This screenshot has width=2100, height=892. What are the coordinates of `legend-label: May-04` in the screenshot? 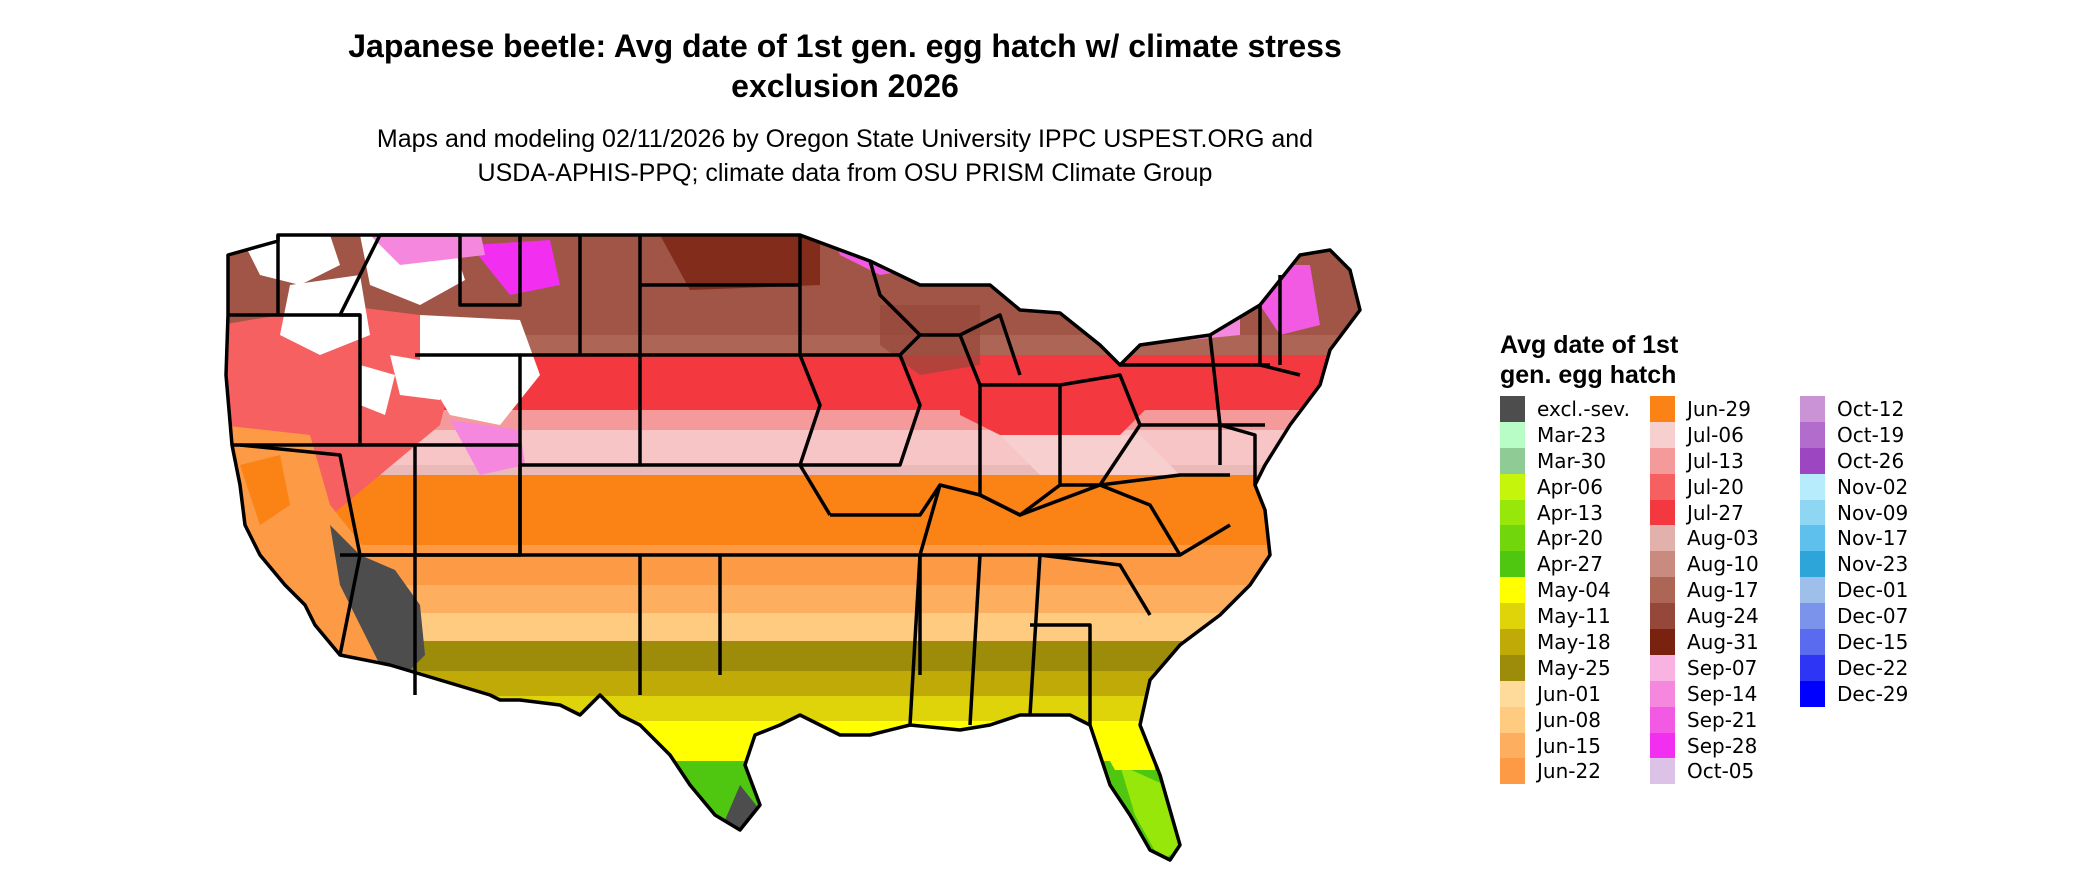 It's located at (1574, 590).